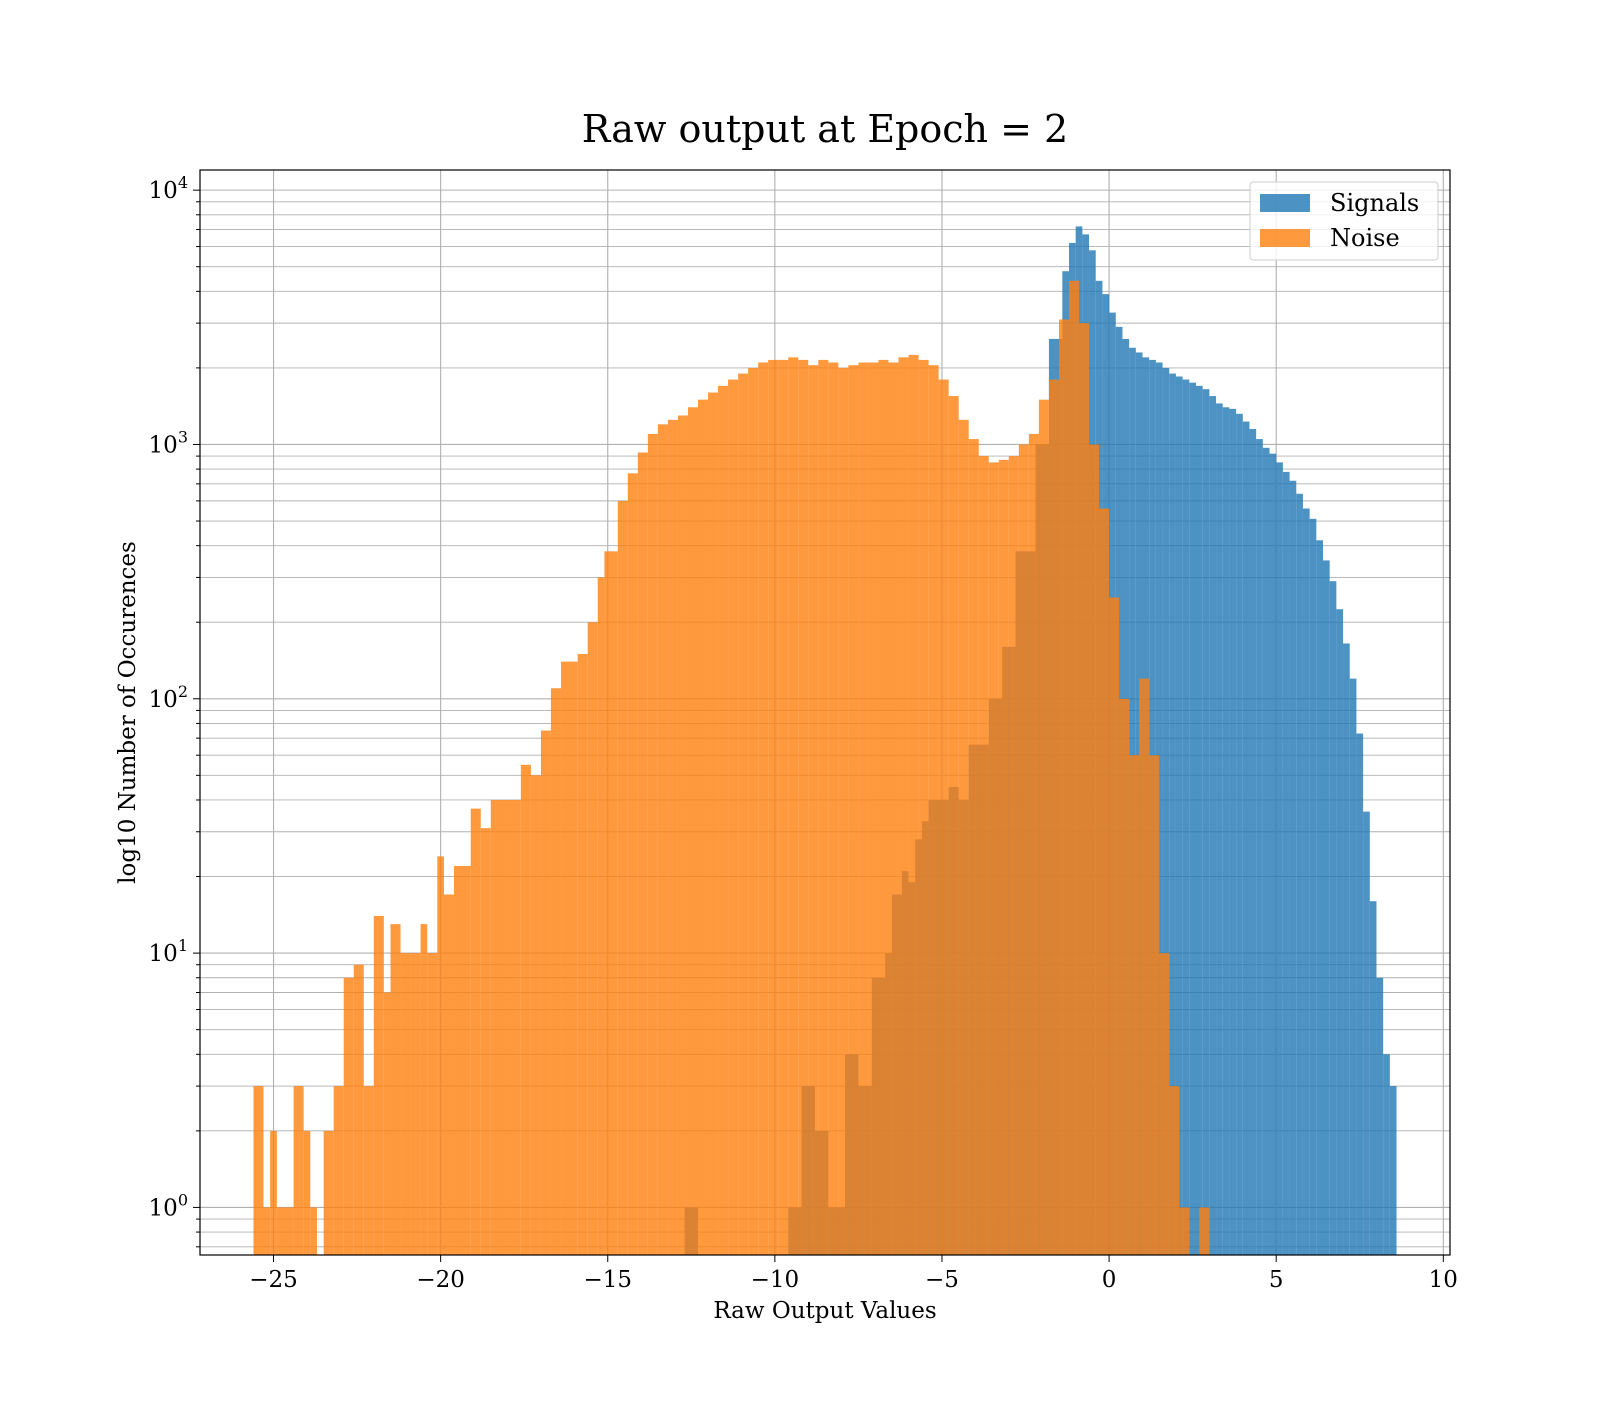 This screenshot has width=1600, height=1405. I want to click on legend: Signals Noise, so click(1344, 221).